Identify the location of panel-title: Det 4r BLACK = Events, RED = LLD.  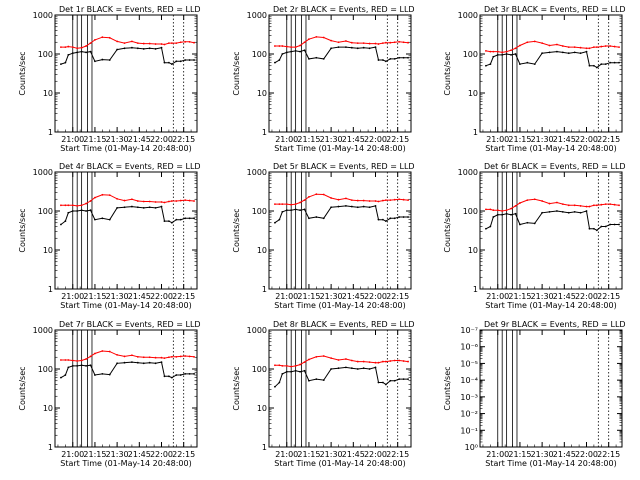
(130, 166).